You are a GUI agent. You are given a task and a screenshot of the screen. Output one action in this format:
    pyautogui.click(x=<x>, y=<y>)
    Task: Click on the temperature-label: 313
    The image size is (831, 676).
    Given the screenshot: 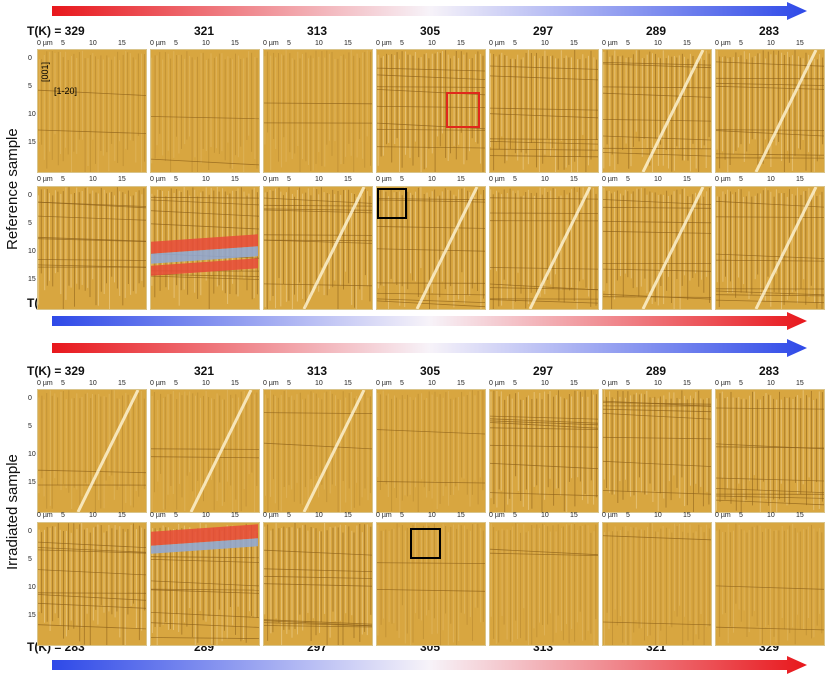 What is the action you would take?
    pyautogui.click(x=317, y=371)
    